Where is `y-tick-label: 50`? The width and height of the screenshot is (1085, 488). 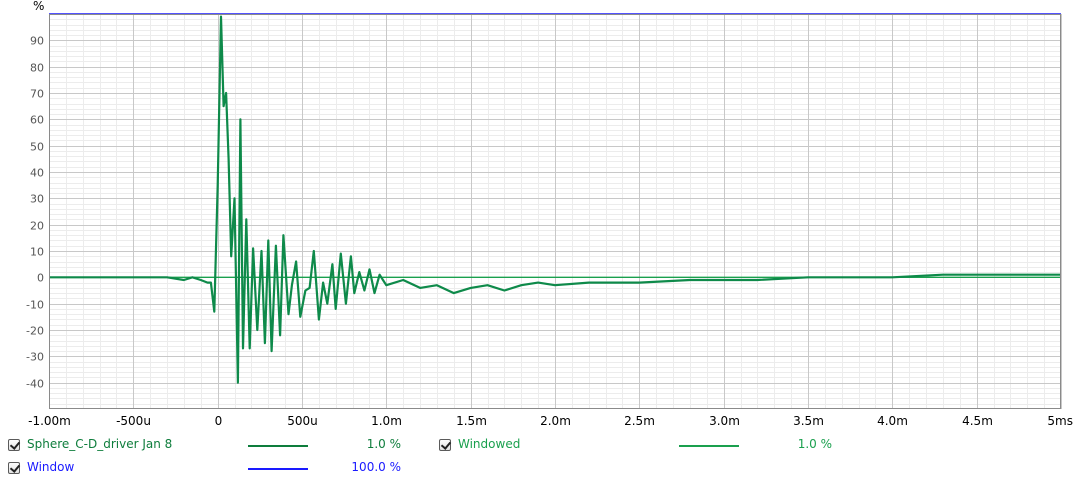
y-tick-label: 50 is located at coordinates (37, 147).